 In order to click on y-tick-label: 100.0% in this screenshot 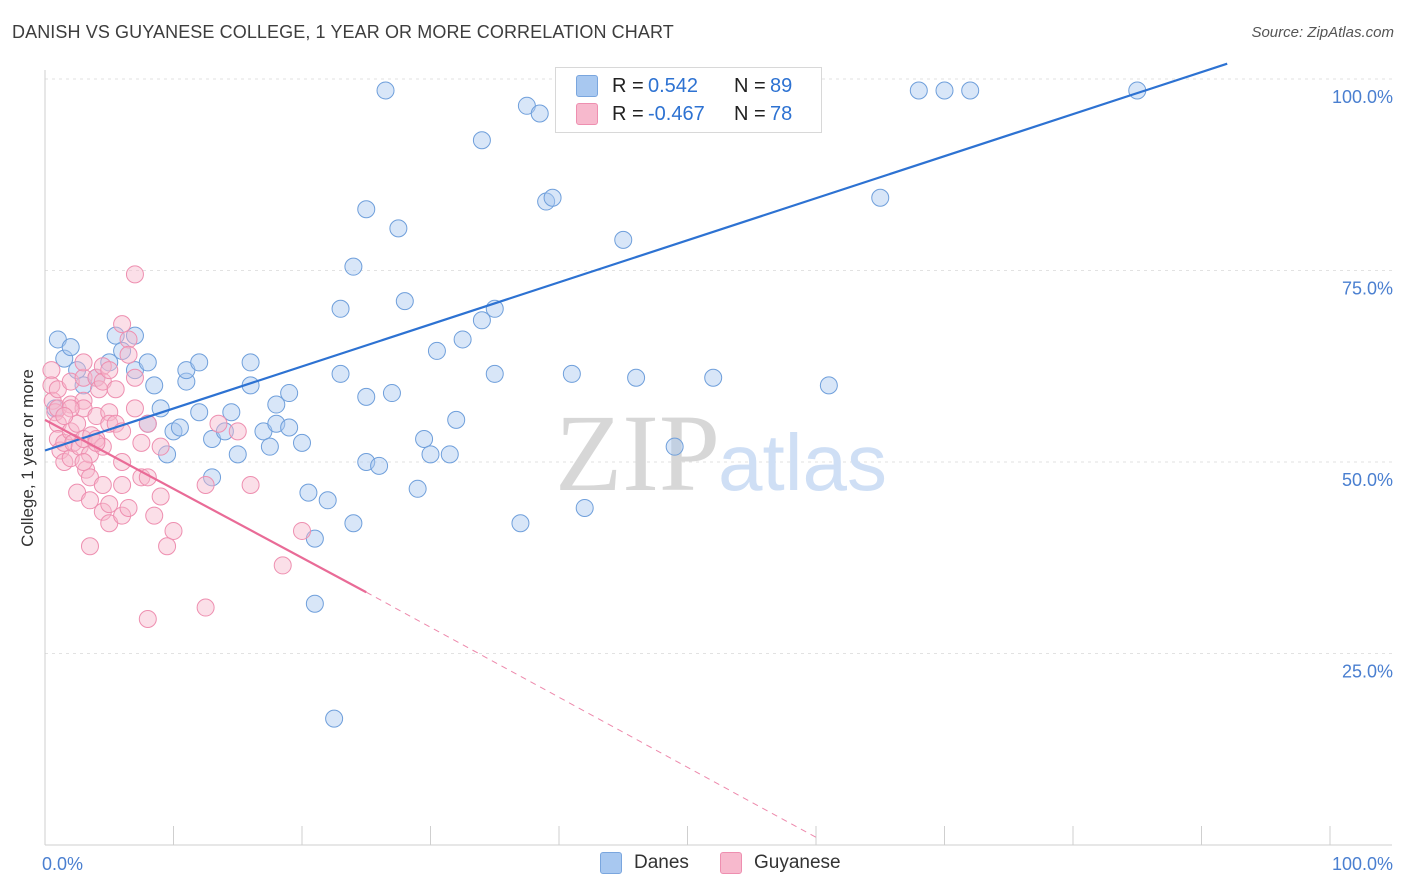, I will do `click(1362, 97)`.